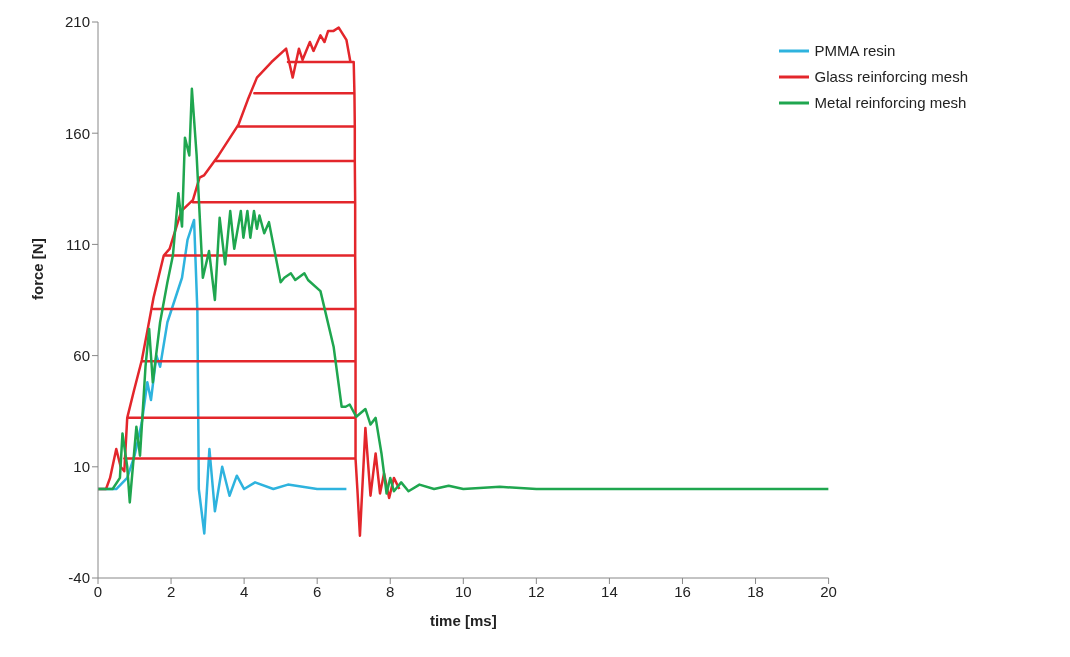 The image size is (1070, 657). What do you see at coordinates (828, 591) in the screenshot?
I see `x-tick-label: 20` at bounding box center [828, 591].